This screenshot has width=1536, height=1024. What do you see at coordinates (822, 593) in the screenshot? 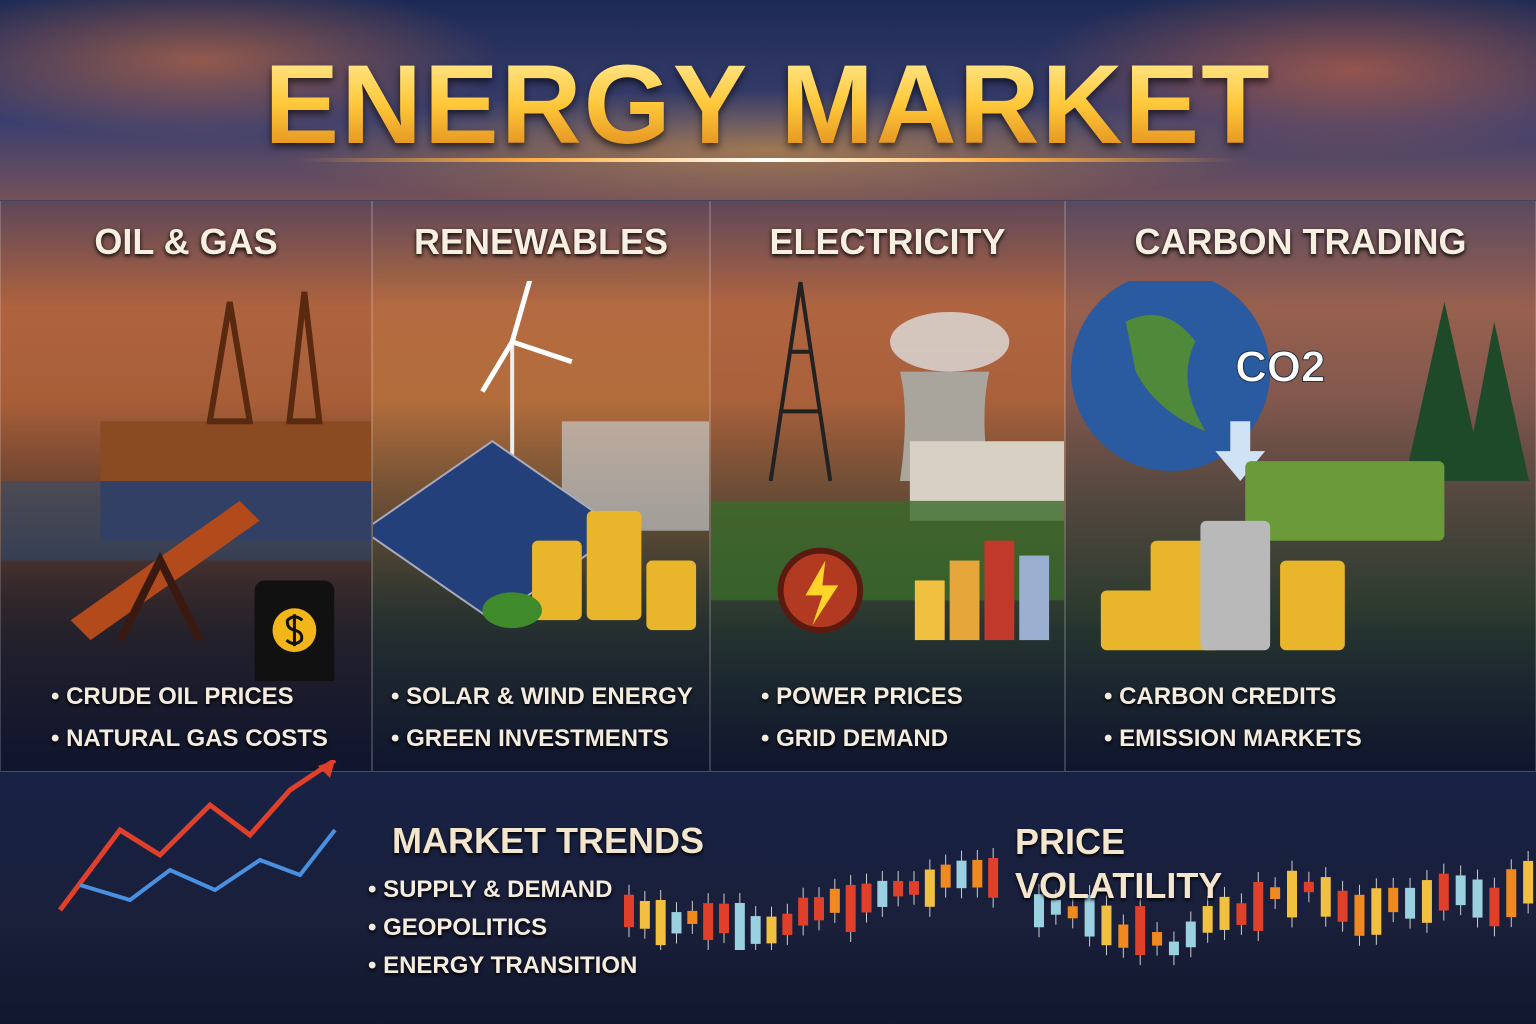
I see `lightning-icon` at bounding box center [822, 593].